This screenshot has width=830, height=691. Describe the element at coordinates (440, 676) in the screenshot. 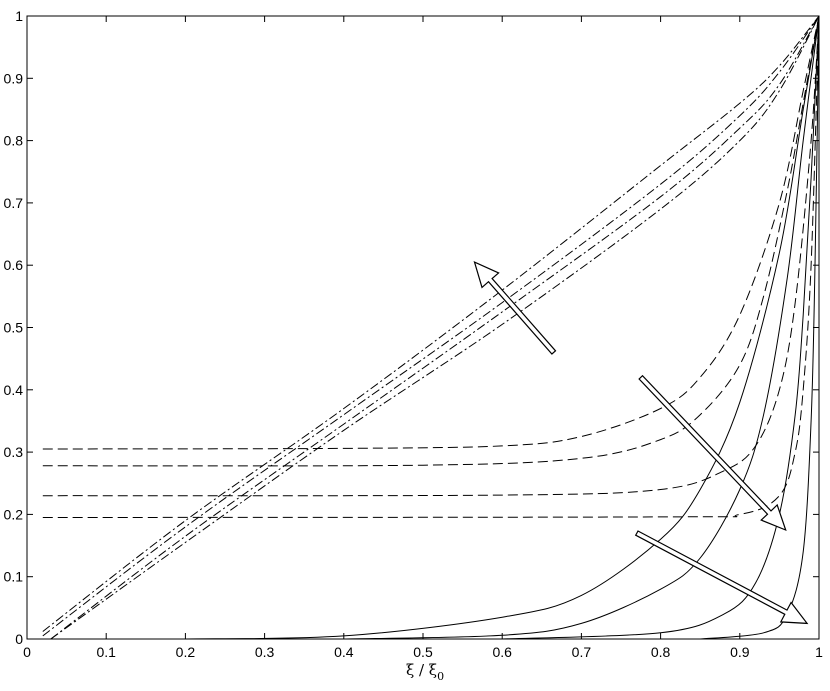

I see `x-axis-label-subscript: 0` at that location.